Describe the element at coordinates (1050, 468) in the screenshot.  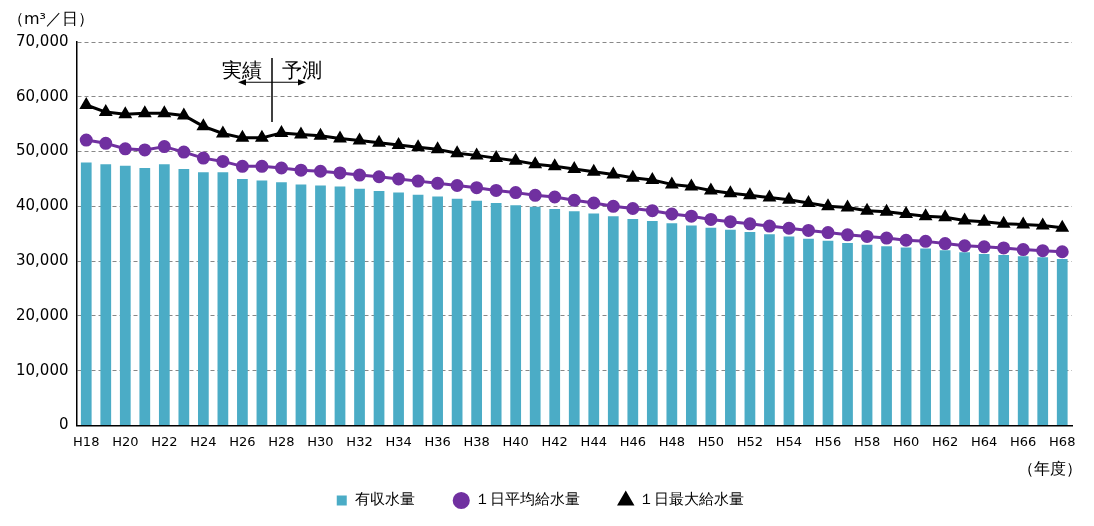
I see `x-axis-title: （年度）` at that location.